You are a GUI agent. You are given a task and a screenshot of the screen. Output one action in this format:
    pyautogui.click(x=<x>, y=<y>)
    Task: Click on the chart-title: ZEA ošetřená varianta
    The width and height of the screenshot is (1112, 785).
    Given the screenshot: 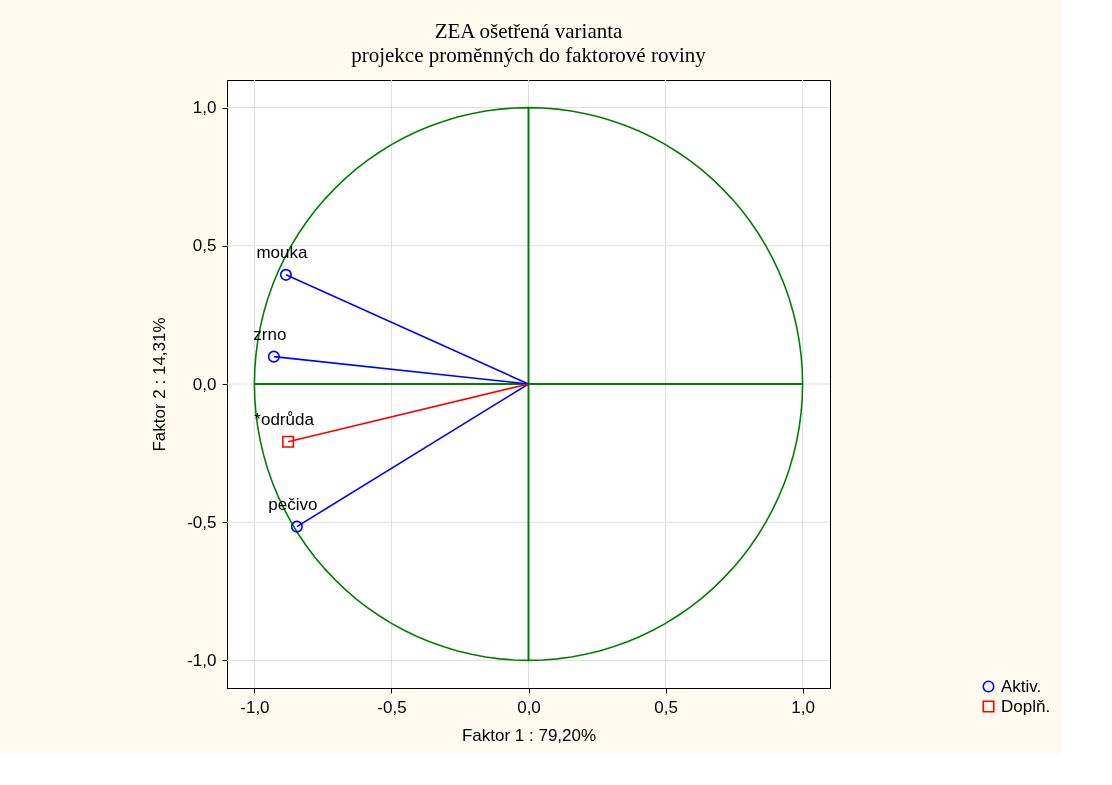 What is the action you would take?
    pyautogui.click(x=529, y=30)
    